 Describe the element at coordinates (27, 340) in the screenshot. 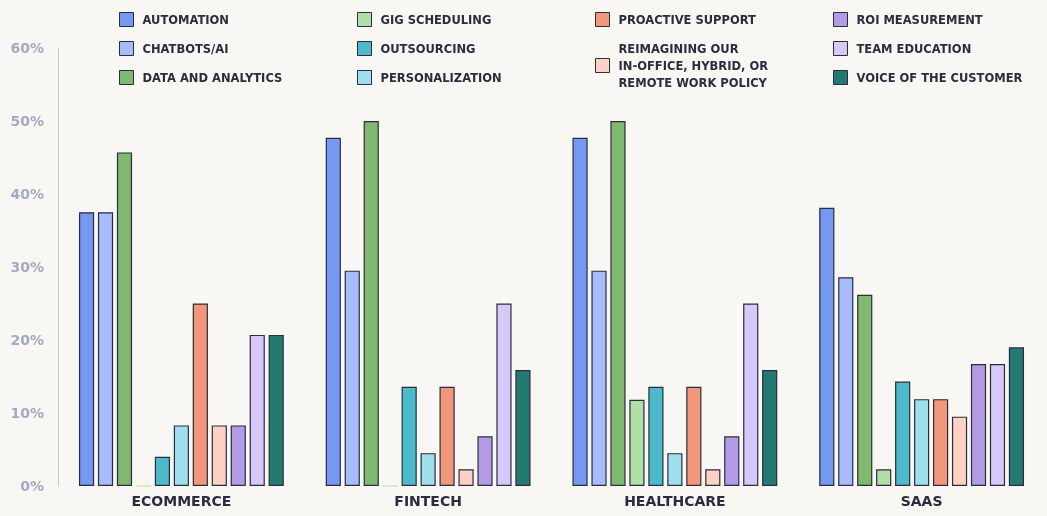

I see `y-tick-label: 20%` at that location.